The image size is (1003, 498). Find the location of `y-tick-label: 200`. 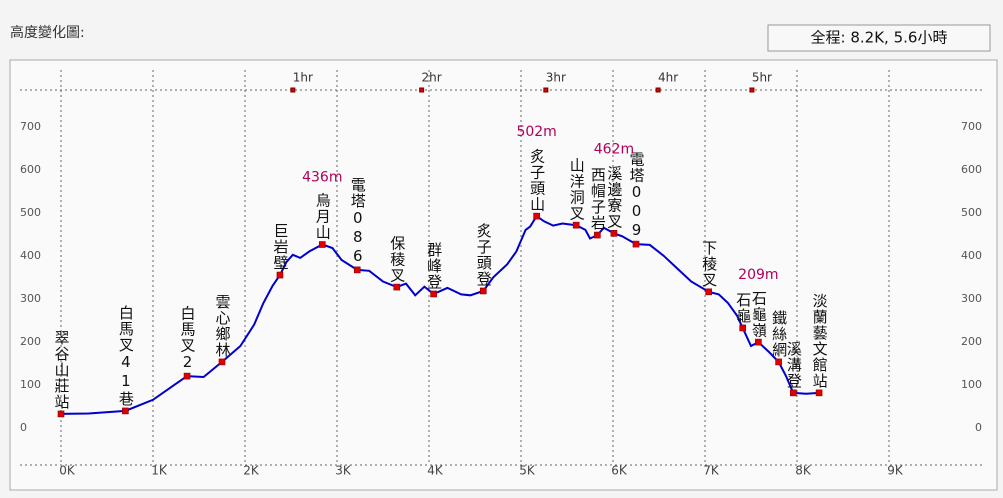

y-tick-label: 200 is located at coordinates (30, 341).